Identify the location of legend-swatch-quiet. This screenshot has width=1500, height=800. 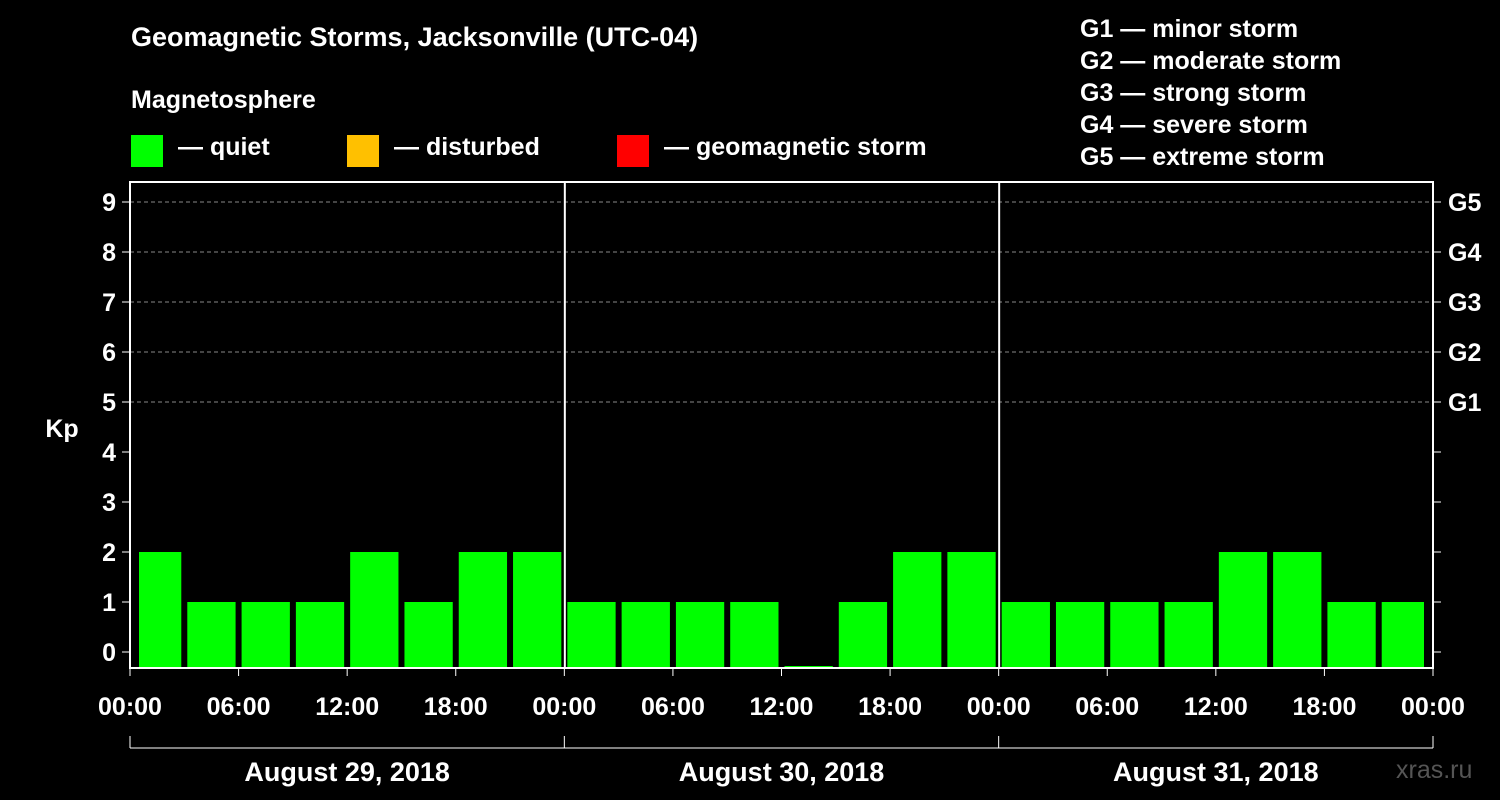
(147, 151).